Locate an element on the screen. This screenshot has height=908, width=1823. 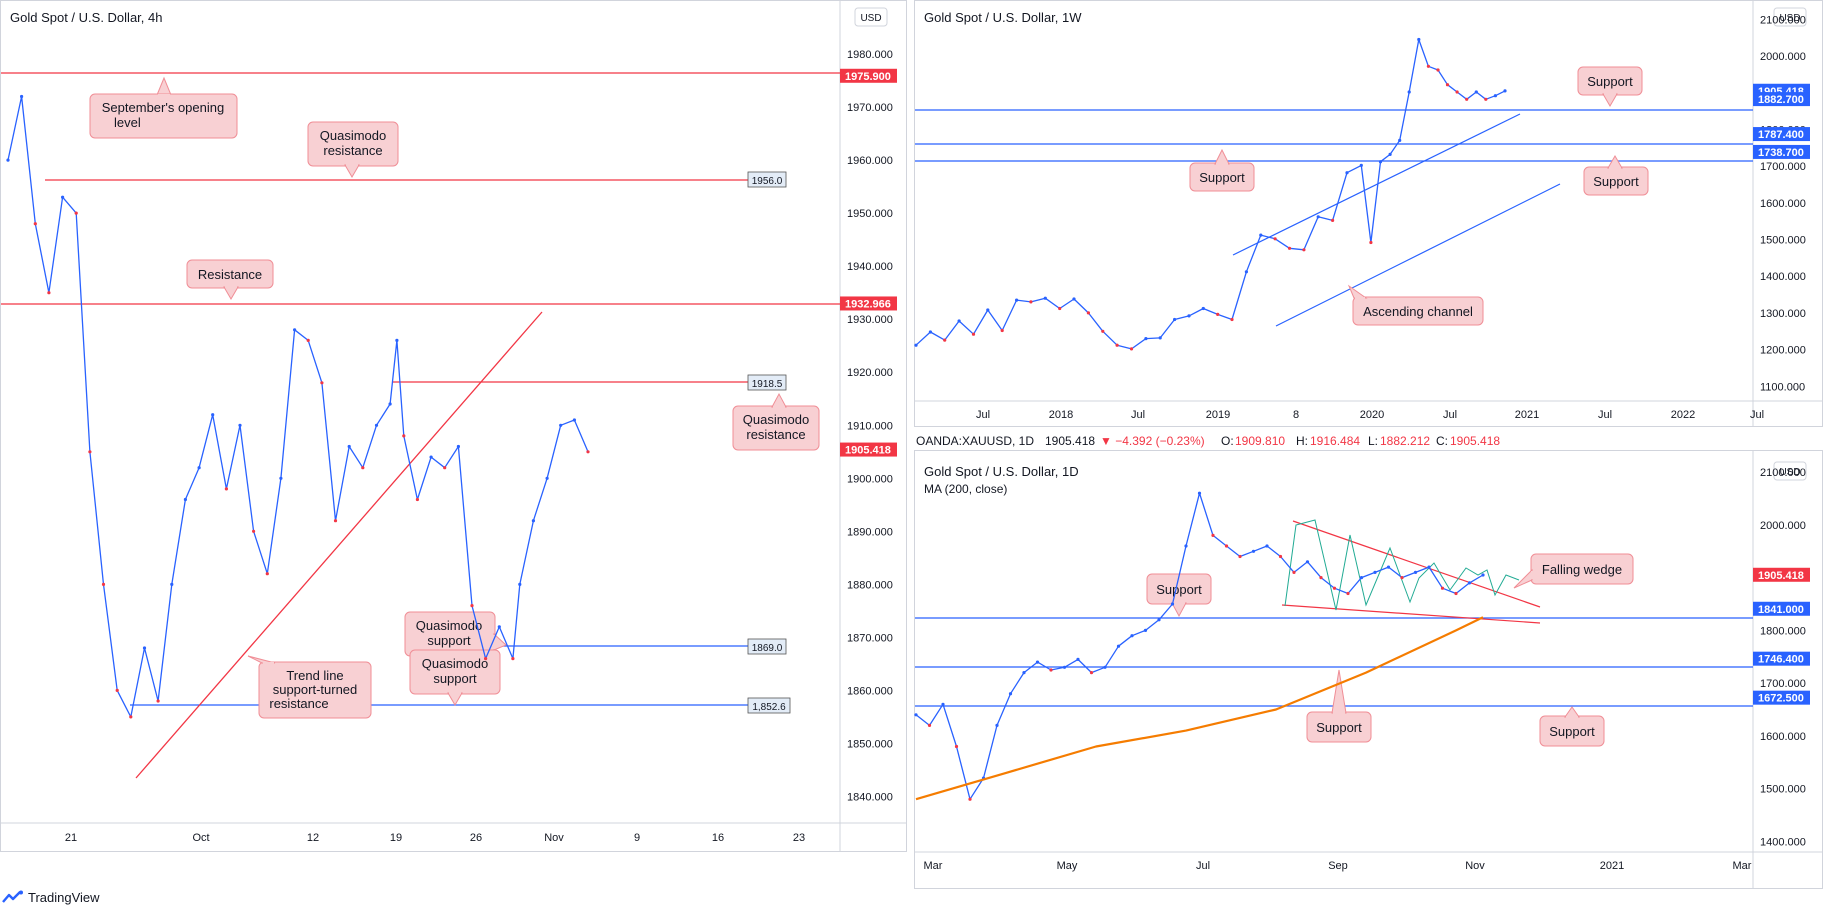
h4-currency-button: USD is located at coordinates (871, 17).